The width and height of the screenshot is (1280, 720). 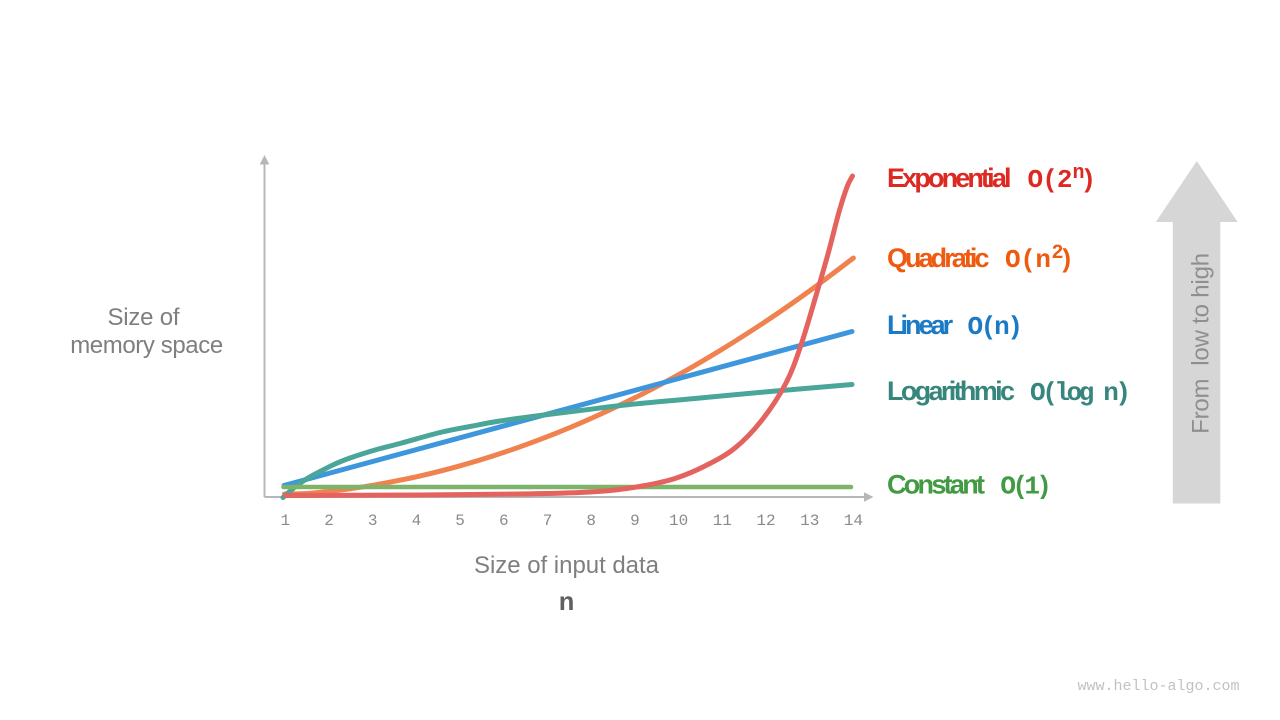 What do you see at coordinates (504, 521) in the screenshot?
I see `svg-text: 6` at bounding box center [504, 521].